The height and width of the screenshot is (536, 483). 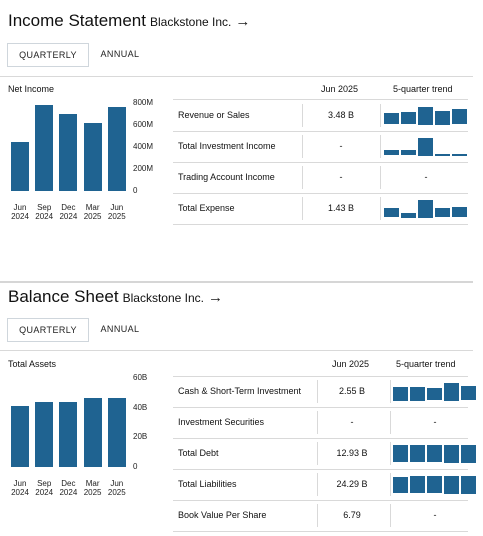 What do you see at coordinates (226, 176) in the screenshot?
I see `row-label: Trading Account Income` at bounding box center [226, 176].